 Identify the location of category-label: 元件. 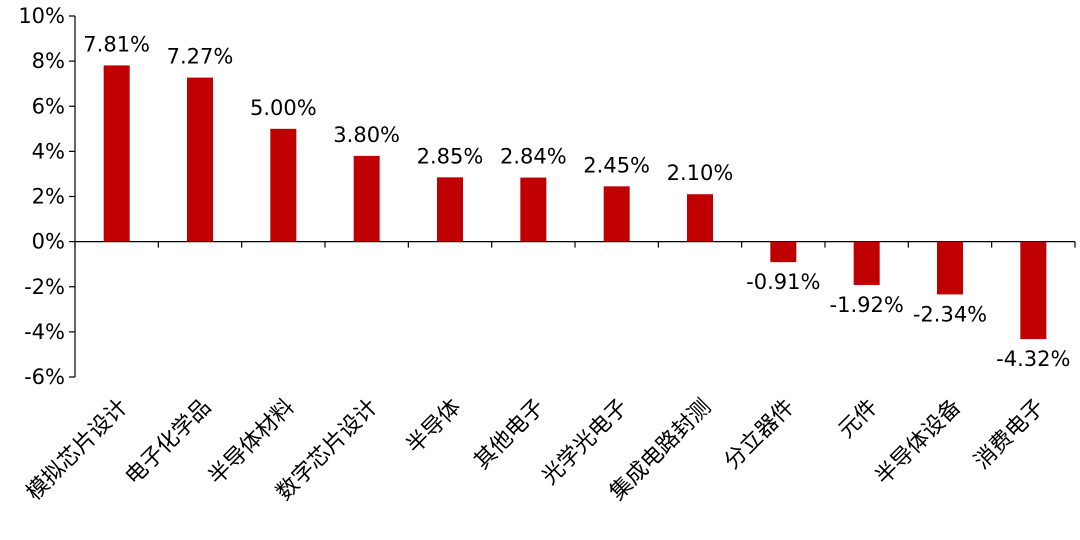
(858, 419).